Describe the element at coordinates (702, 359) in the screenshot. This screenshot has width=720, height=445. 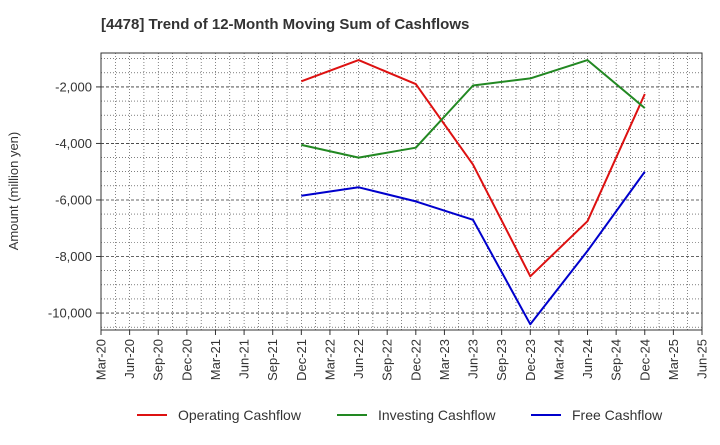
I see `x-tick-label: Jun-25` at that location.